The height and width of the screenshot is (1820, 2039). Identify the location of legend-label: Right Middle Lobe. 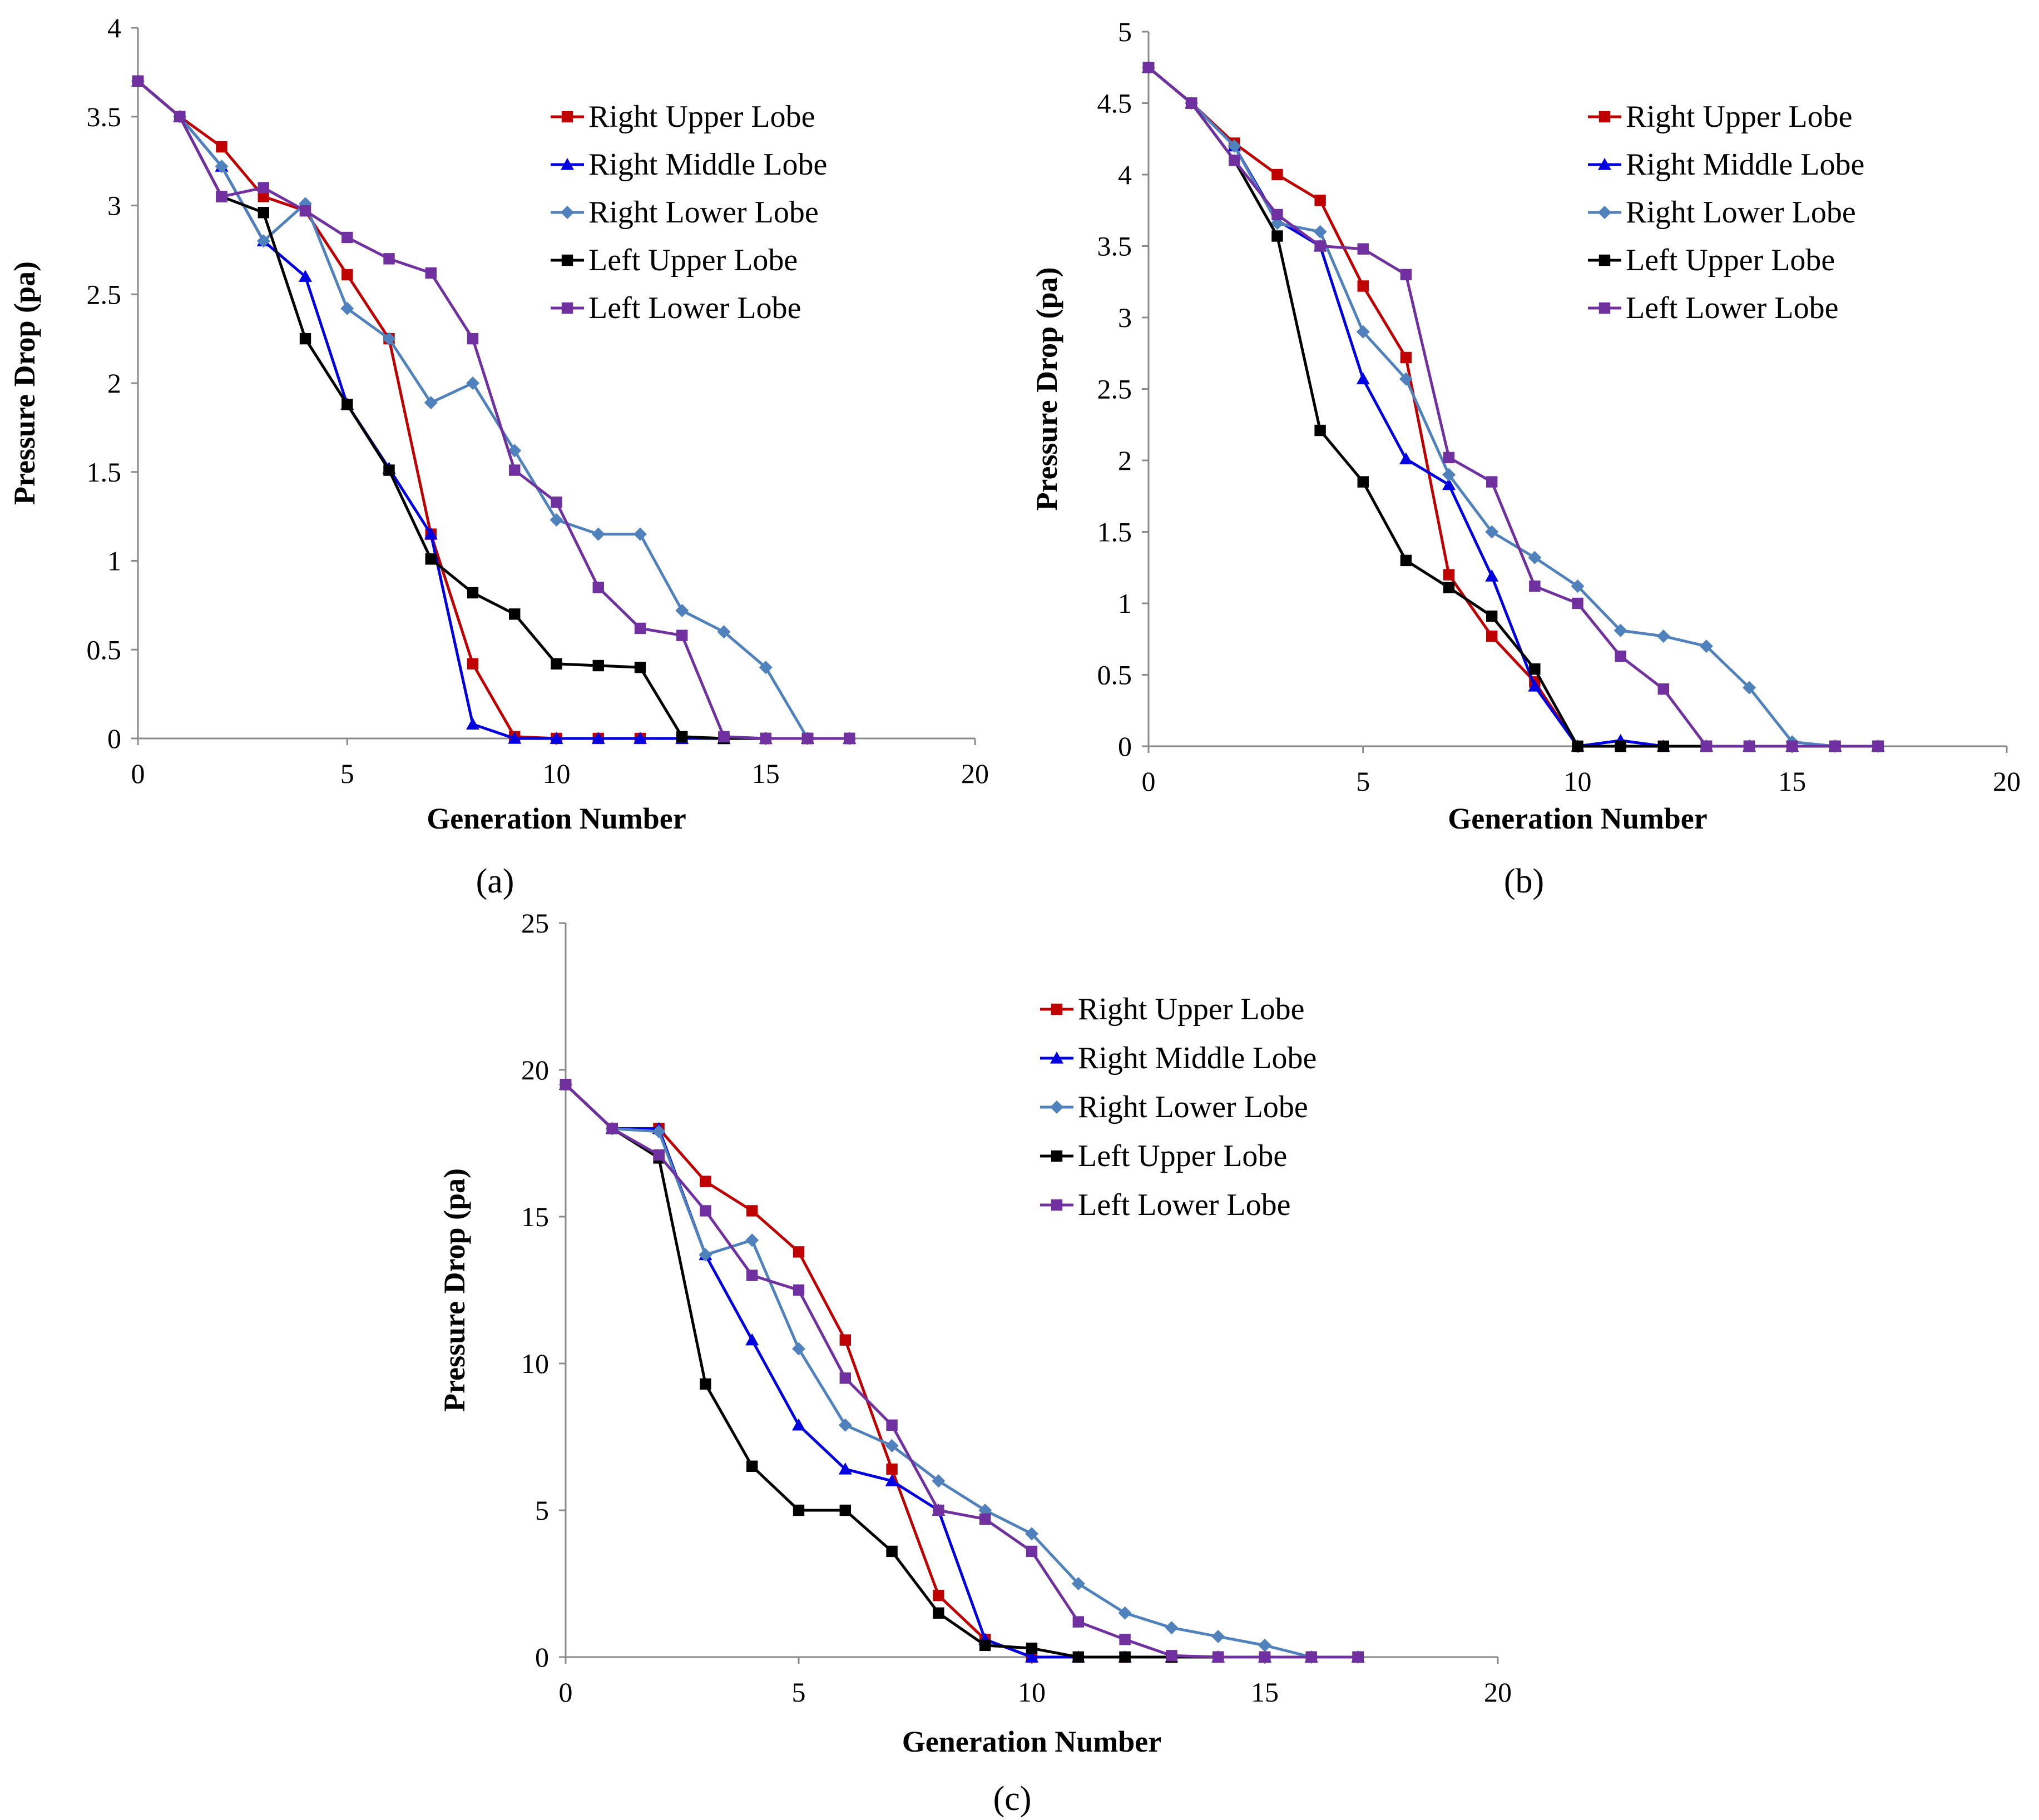
(1745, 164).